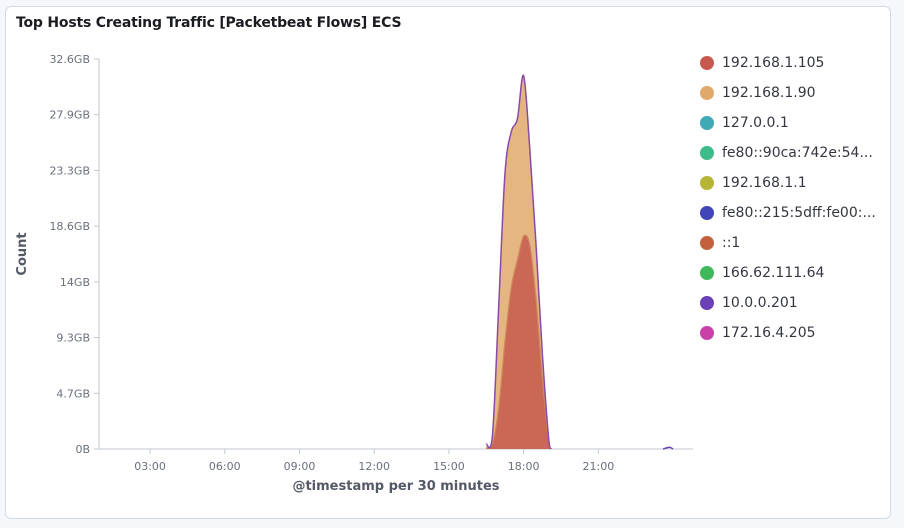 This screenshot has width=904, height=528. Describe the element at coordinates (300, 466) in the screenshot. I see `x-tick-label: 09:00` at that location.